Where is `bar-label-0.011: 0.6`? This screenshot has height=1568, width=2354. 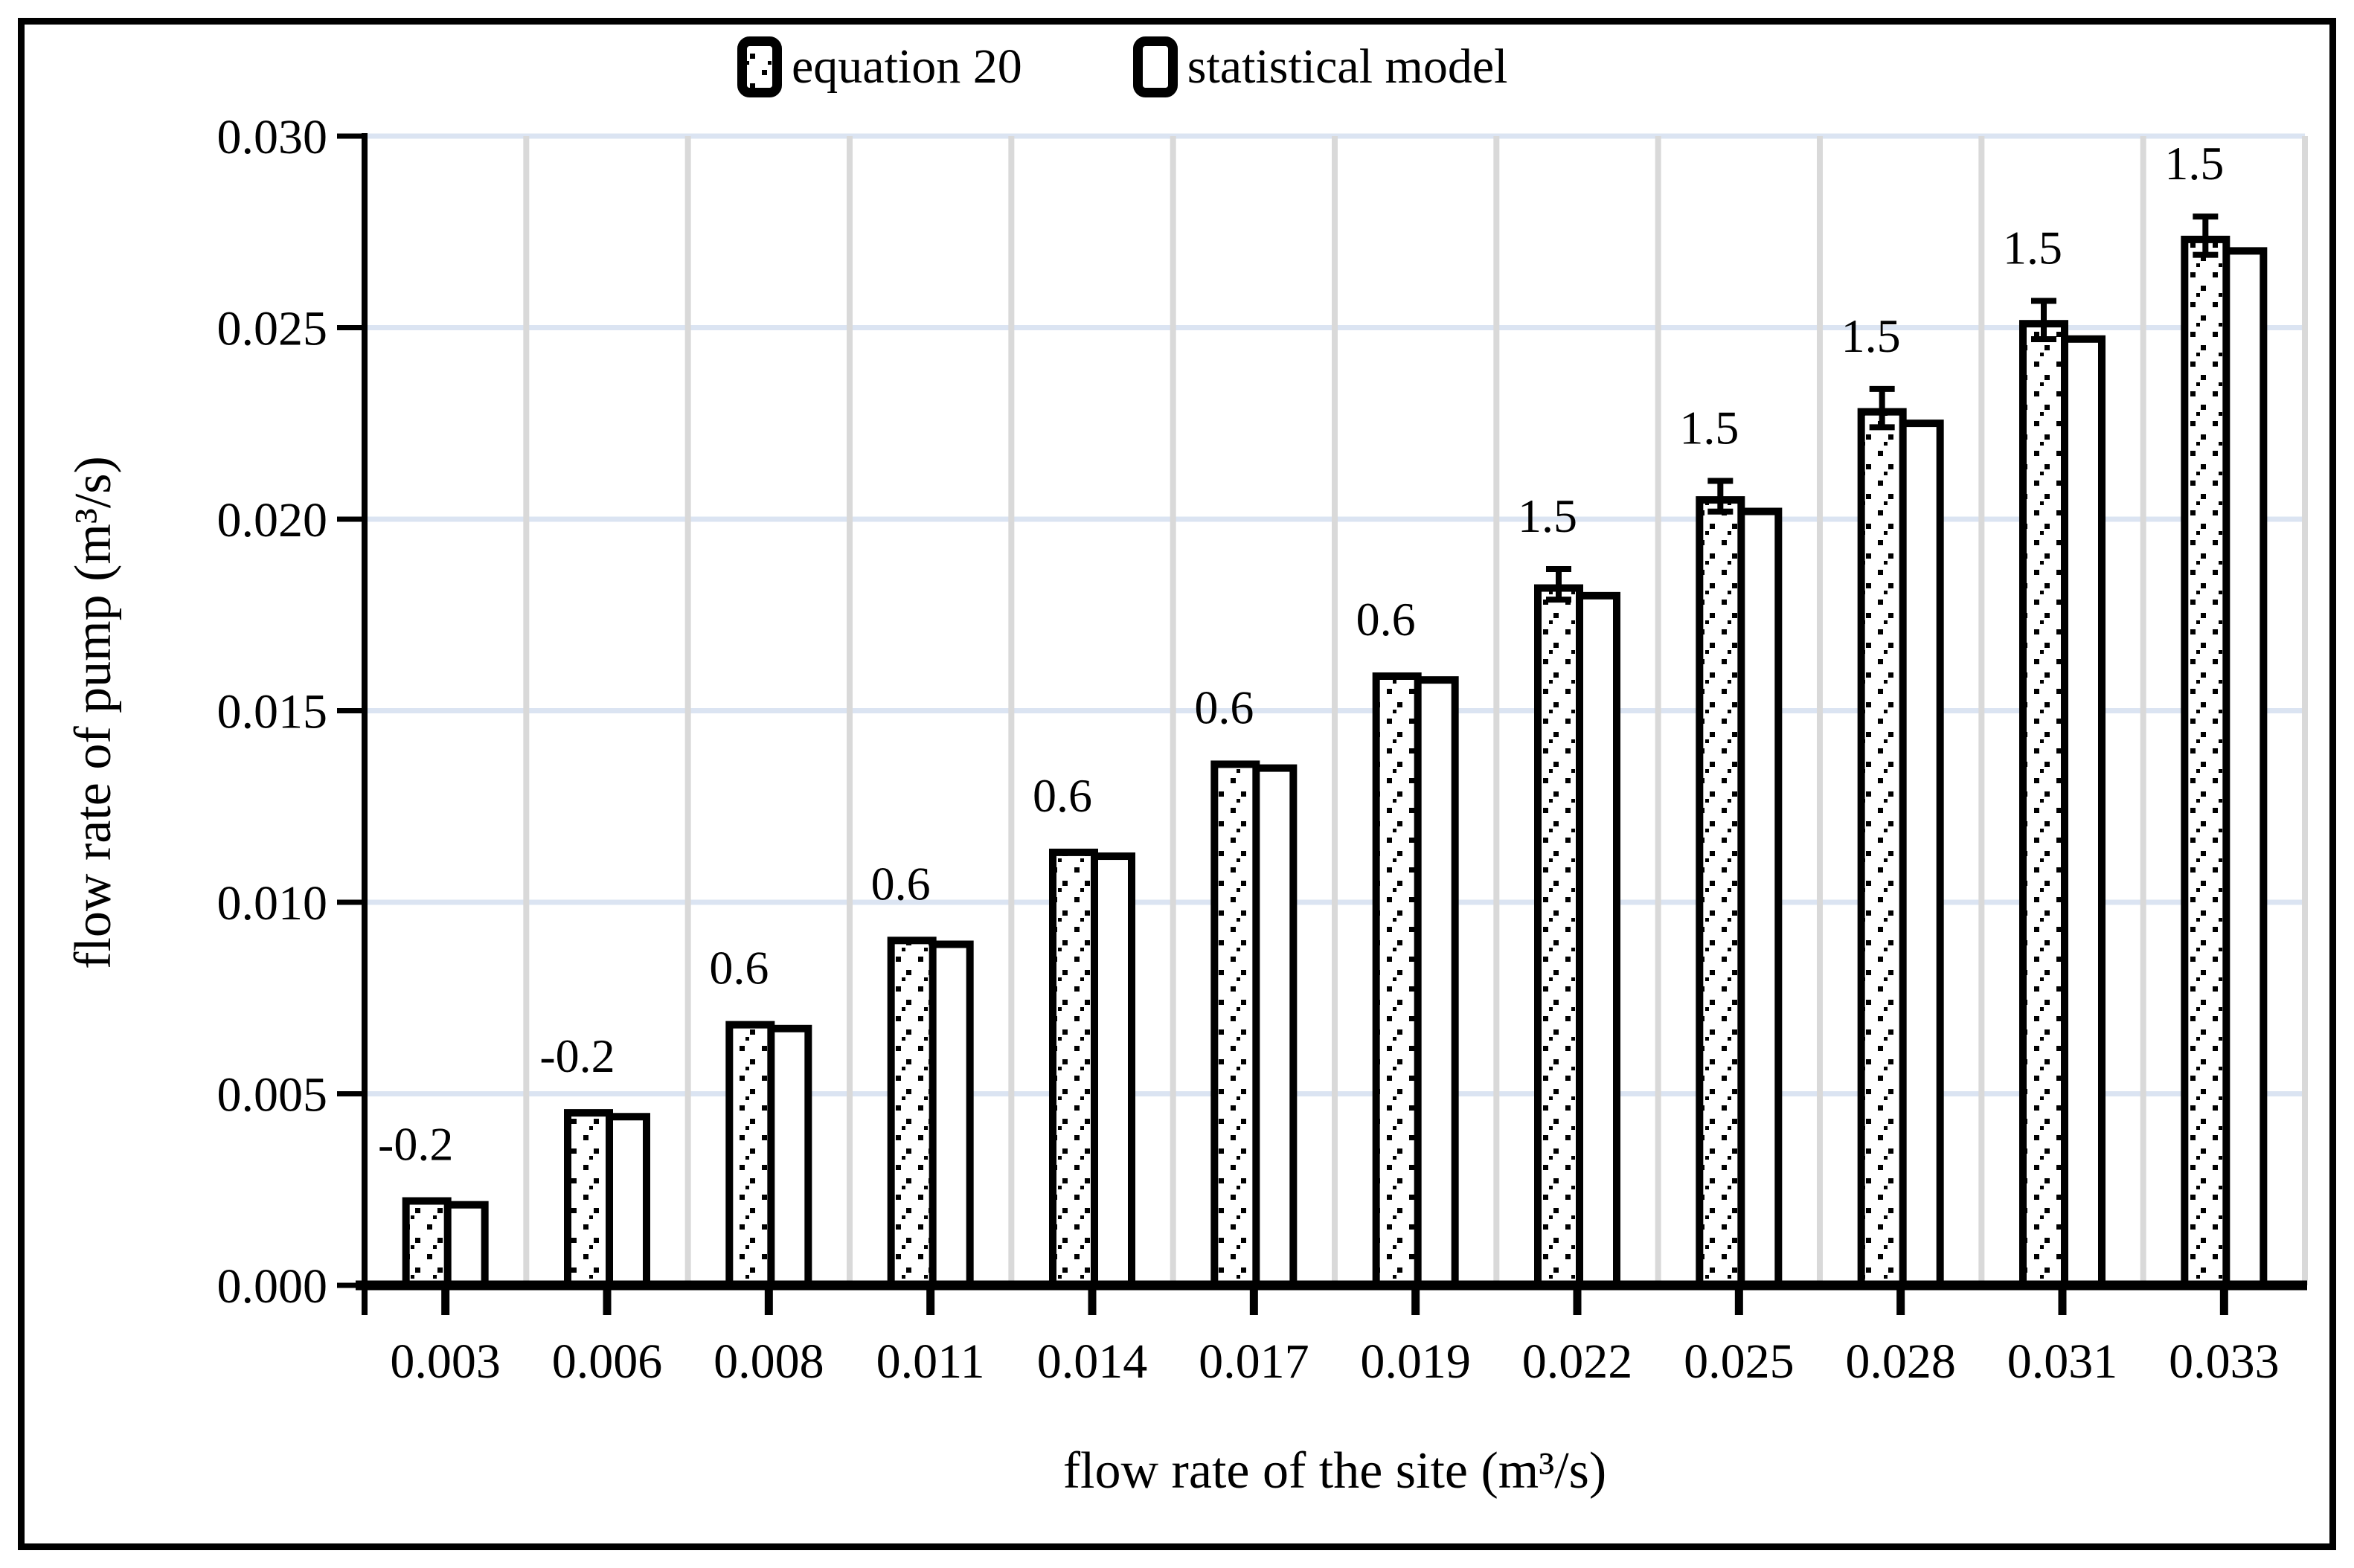 bar-label-0.011: 0.6 is located at coordinates (901, 884).